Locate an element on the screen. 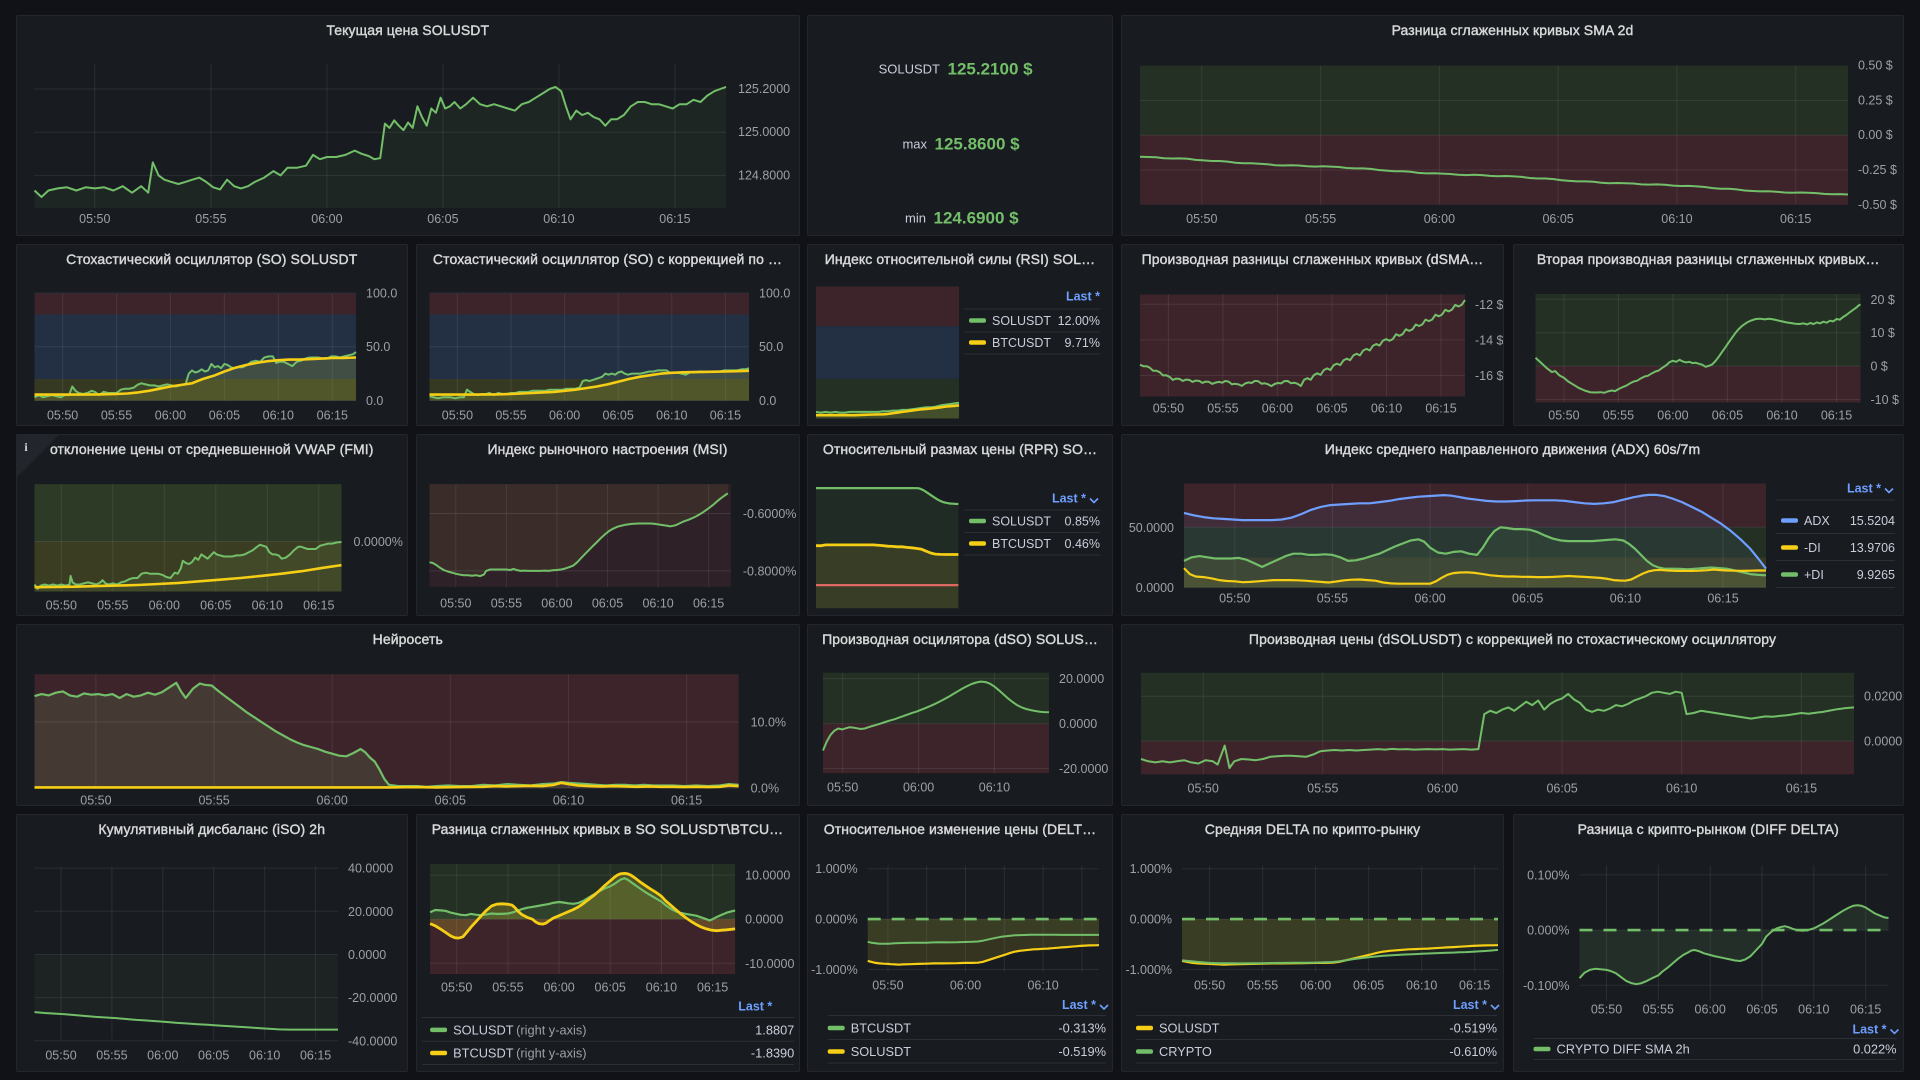 This screenshot has height=1080, width=1920. svg-text: -10 $ is located at coordinates (1884, 400).